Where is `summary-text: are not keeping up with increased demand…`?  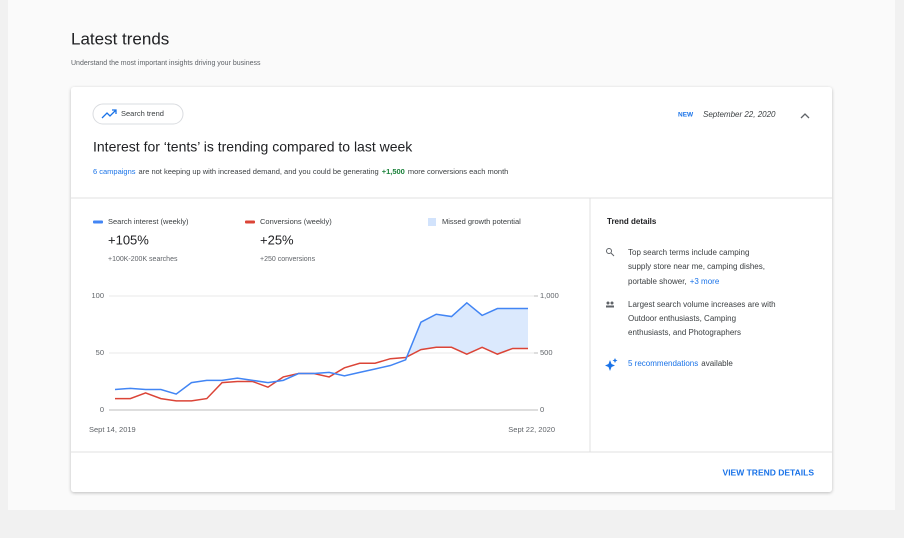
summary-text: are not keeping up with increased demand… is located at coordinates (259, 171).